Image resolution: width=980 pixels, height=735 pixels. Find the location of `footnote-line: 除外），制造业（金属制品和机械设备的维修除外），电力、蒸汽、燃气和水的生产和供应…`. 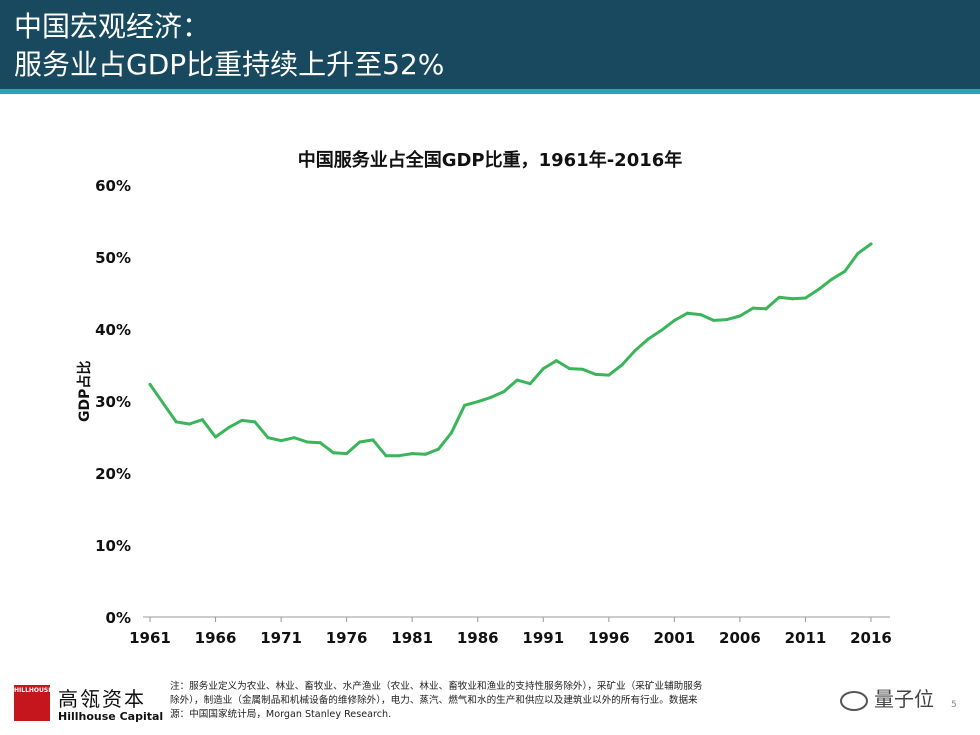

footnote-line: 除外），制造业（金属制品和机械设备的维修除外），电力、蒸汽、燃气和水的生产和供应… is located at coordinates (434, 700).